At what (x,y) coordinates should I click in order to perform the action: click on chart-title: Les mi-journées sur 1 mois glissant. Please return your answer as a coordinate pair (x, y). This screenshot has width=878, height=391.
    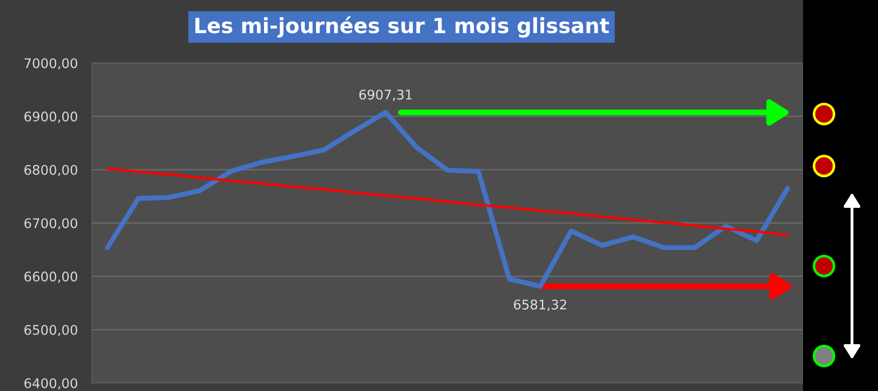
    Looking at the image, I should click on (402, 27).